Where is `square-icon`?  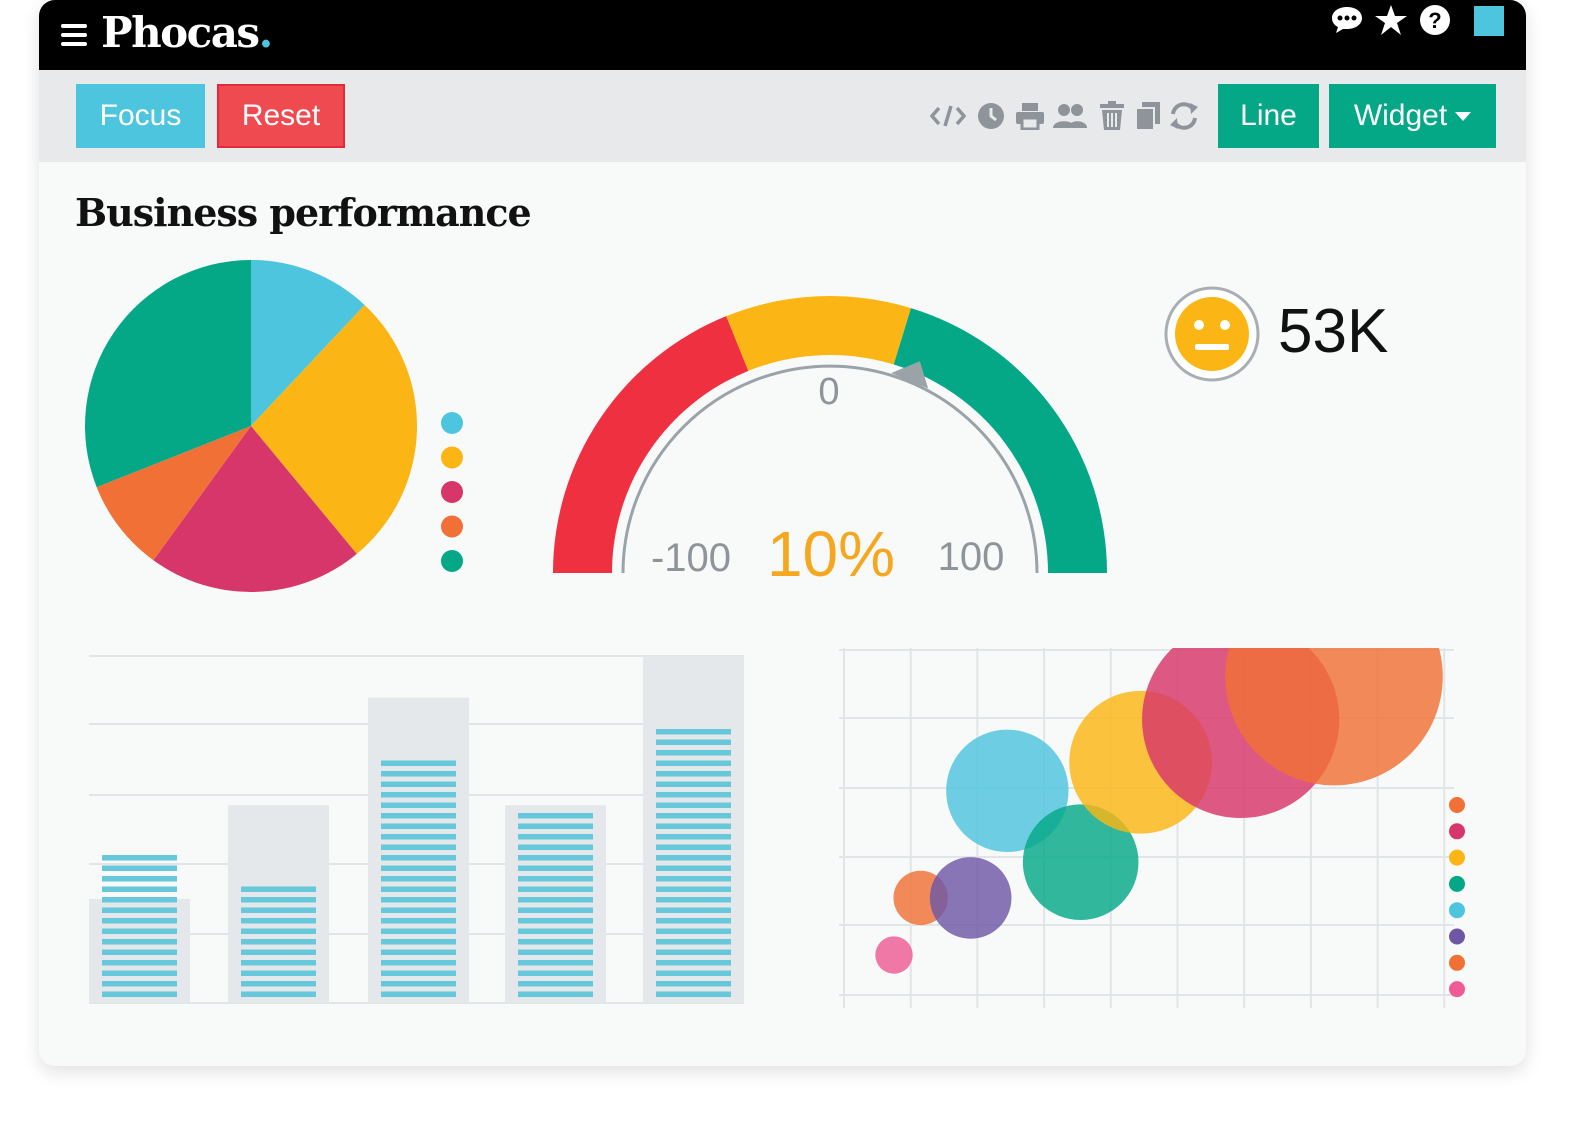
square-icon is located at coordinates (1488, 20).